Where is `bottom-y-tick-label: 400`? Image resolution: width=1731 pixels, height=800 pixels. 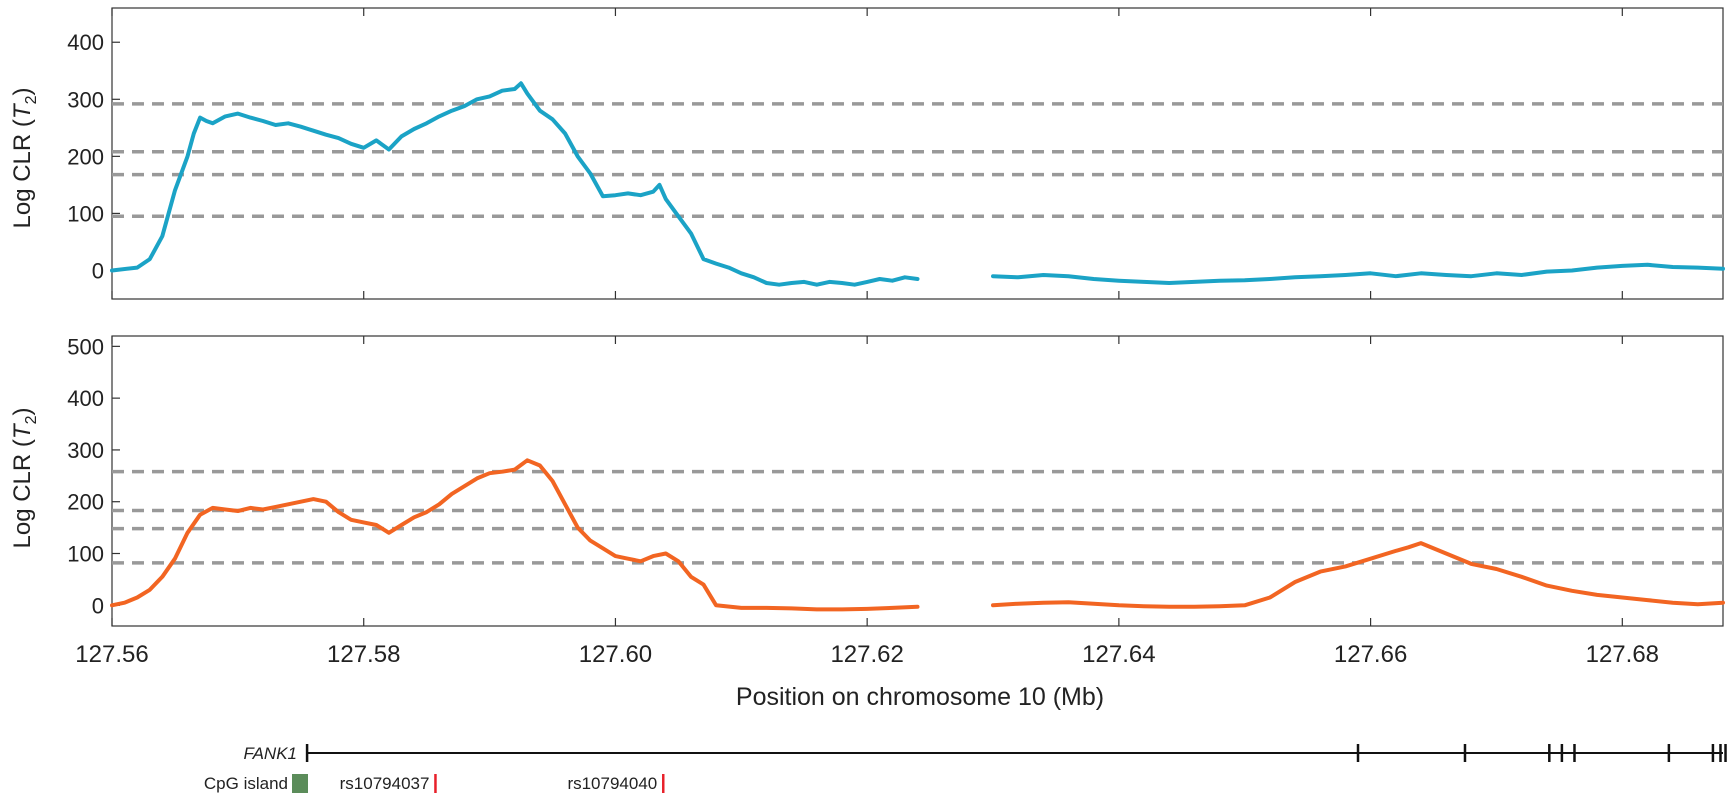 bottom-y-tick-label: 400 is located at coordinates (85, 398).